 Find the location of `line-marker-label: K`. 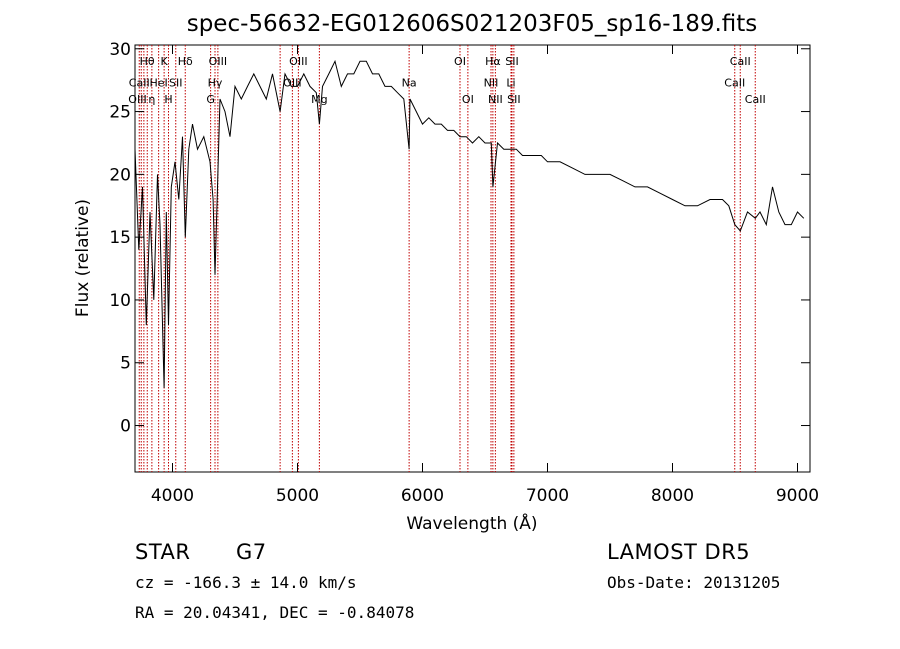

line-marker-label: K is located at coordinates (165, 61).